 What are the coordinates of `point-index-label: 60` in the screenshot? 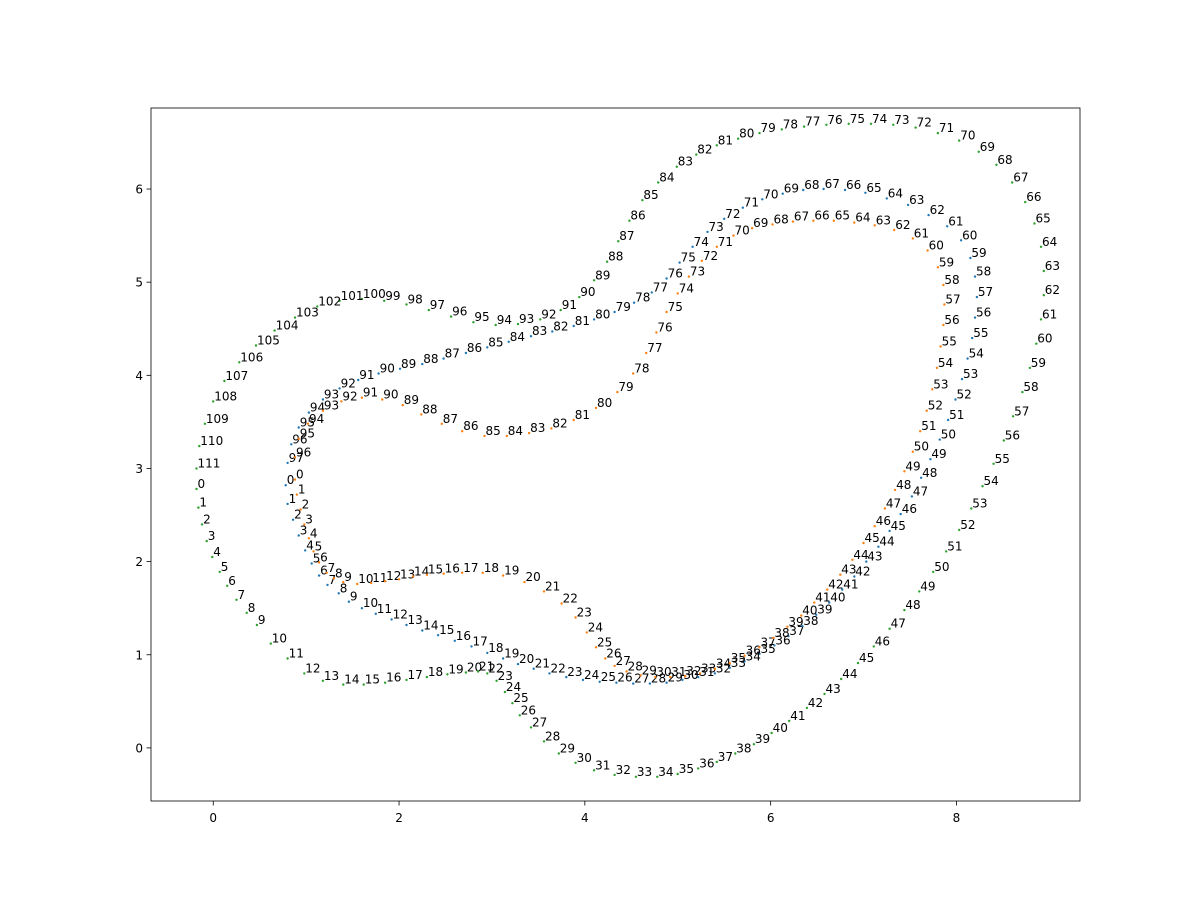 It's located at (936, 246).